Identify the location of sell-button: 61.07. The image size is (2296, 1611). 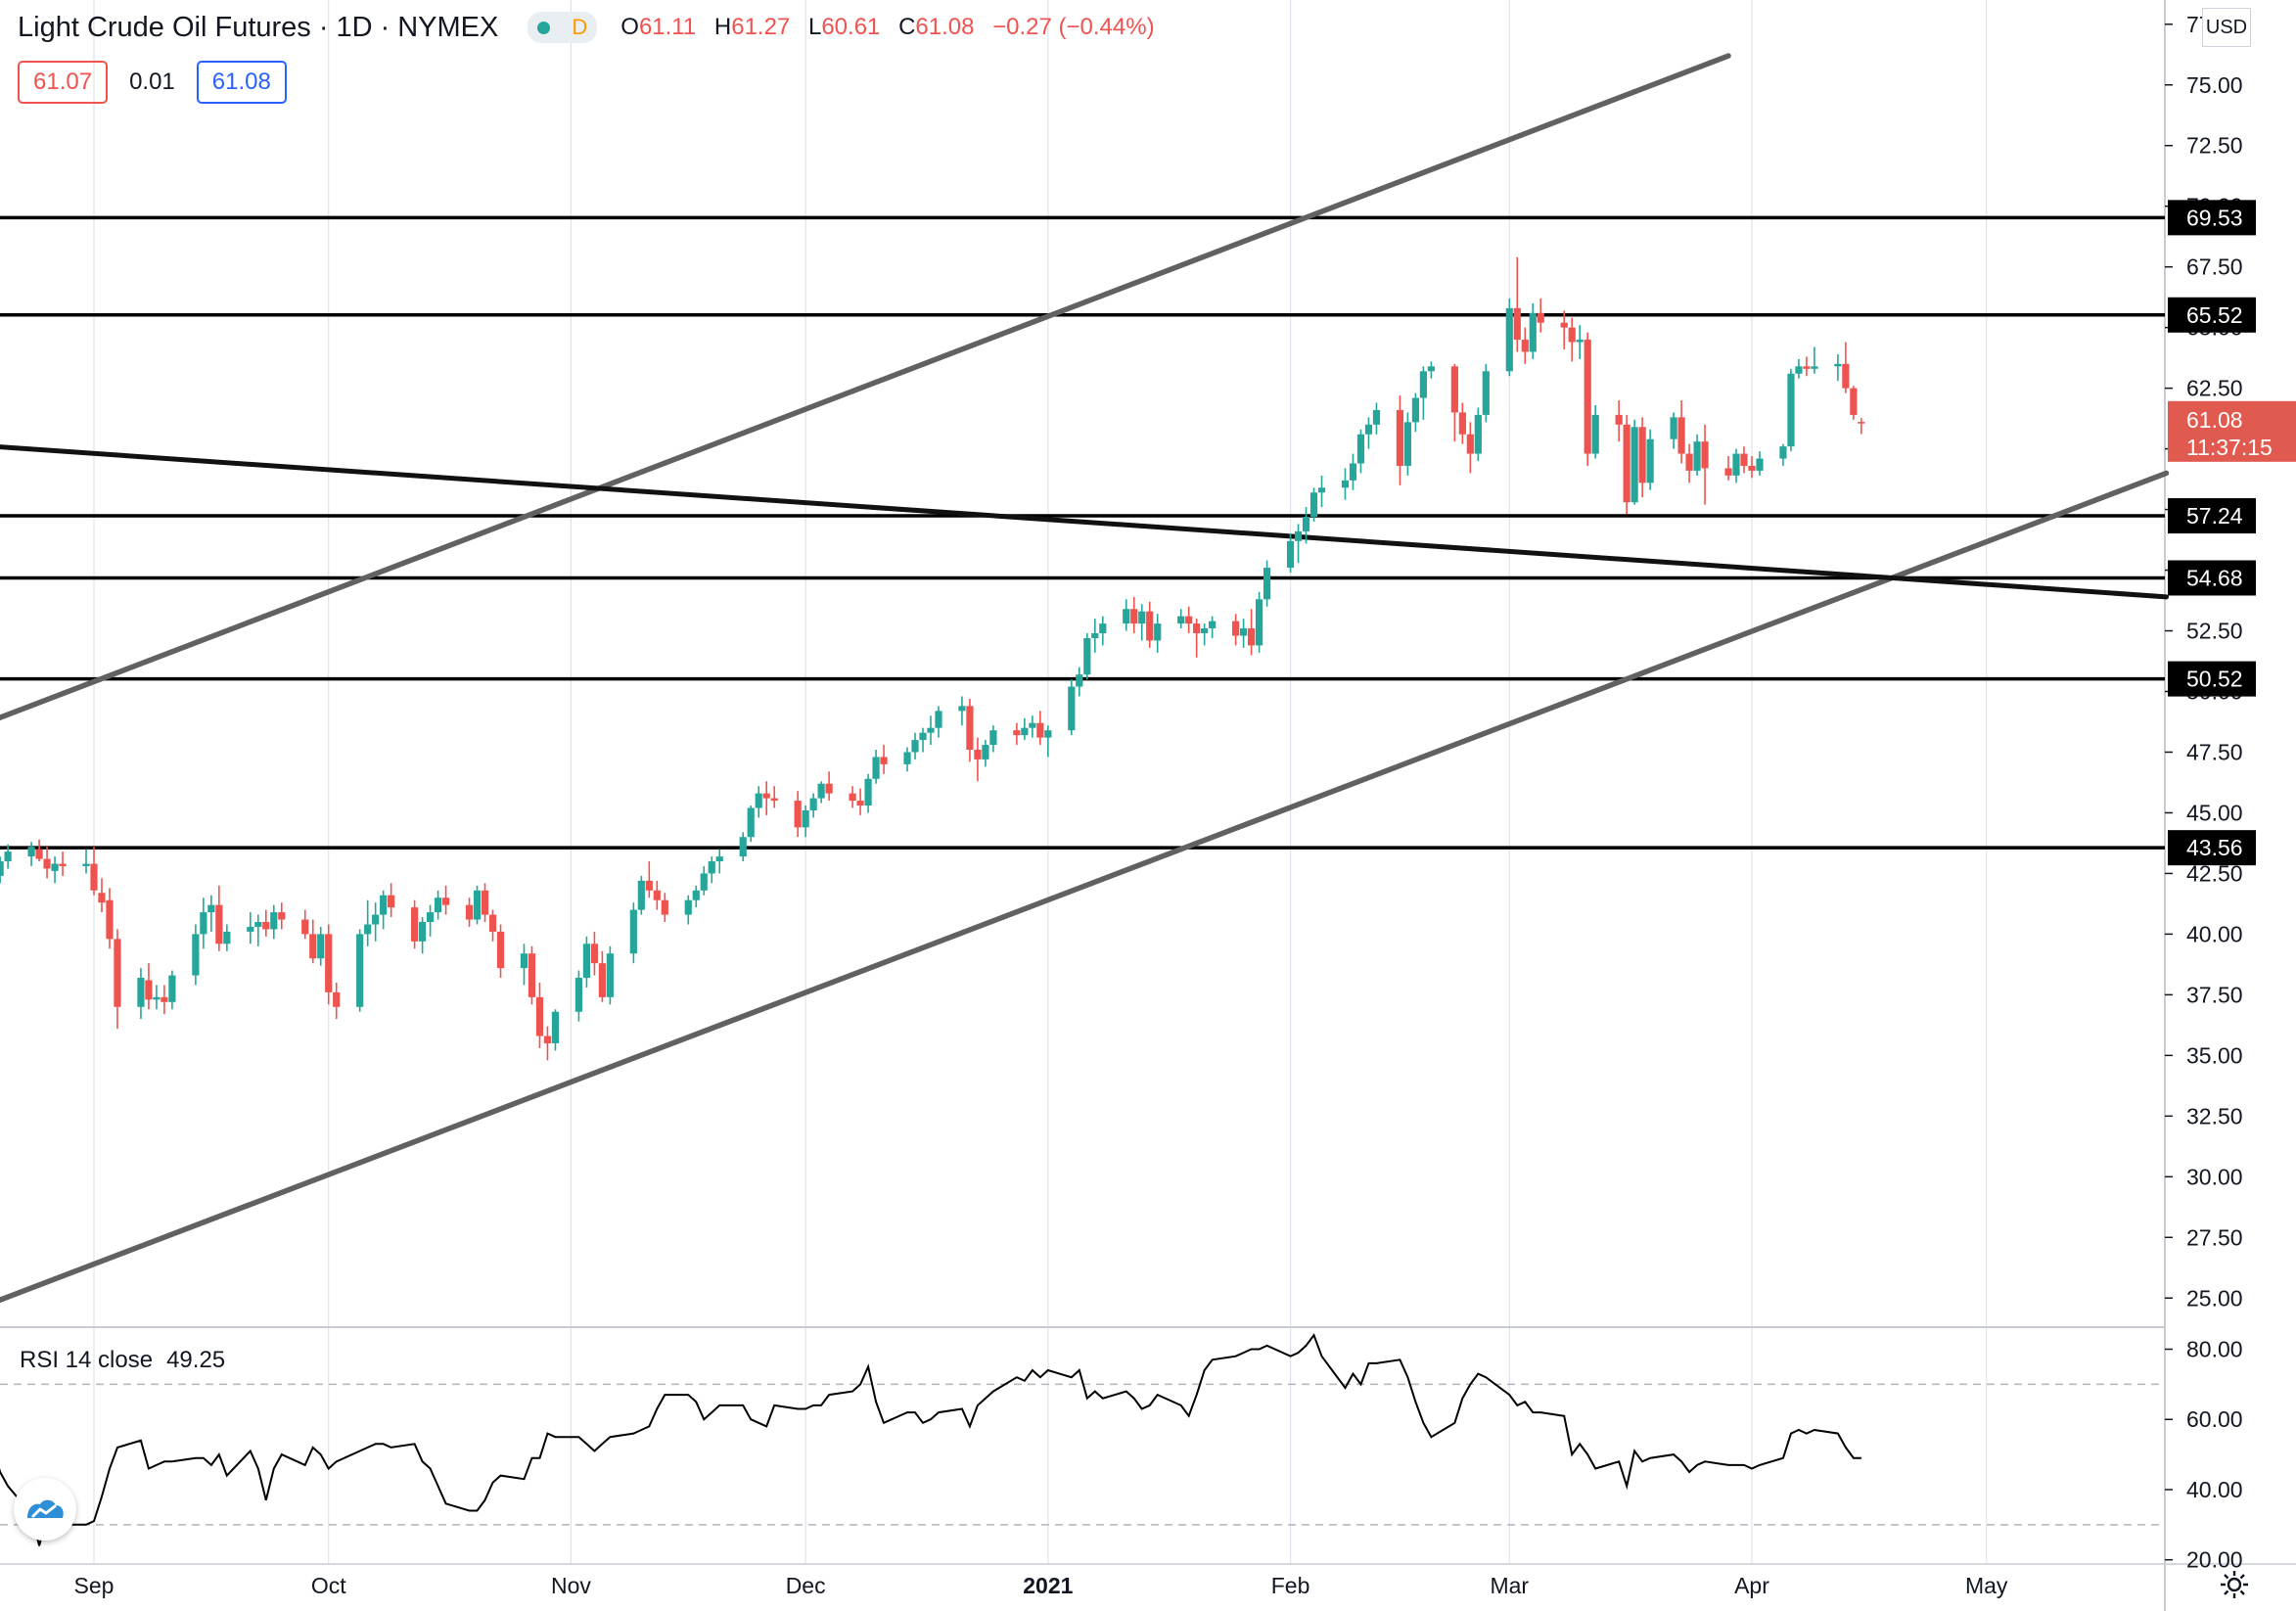
(63, 82).